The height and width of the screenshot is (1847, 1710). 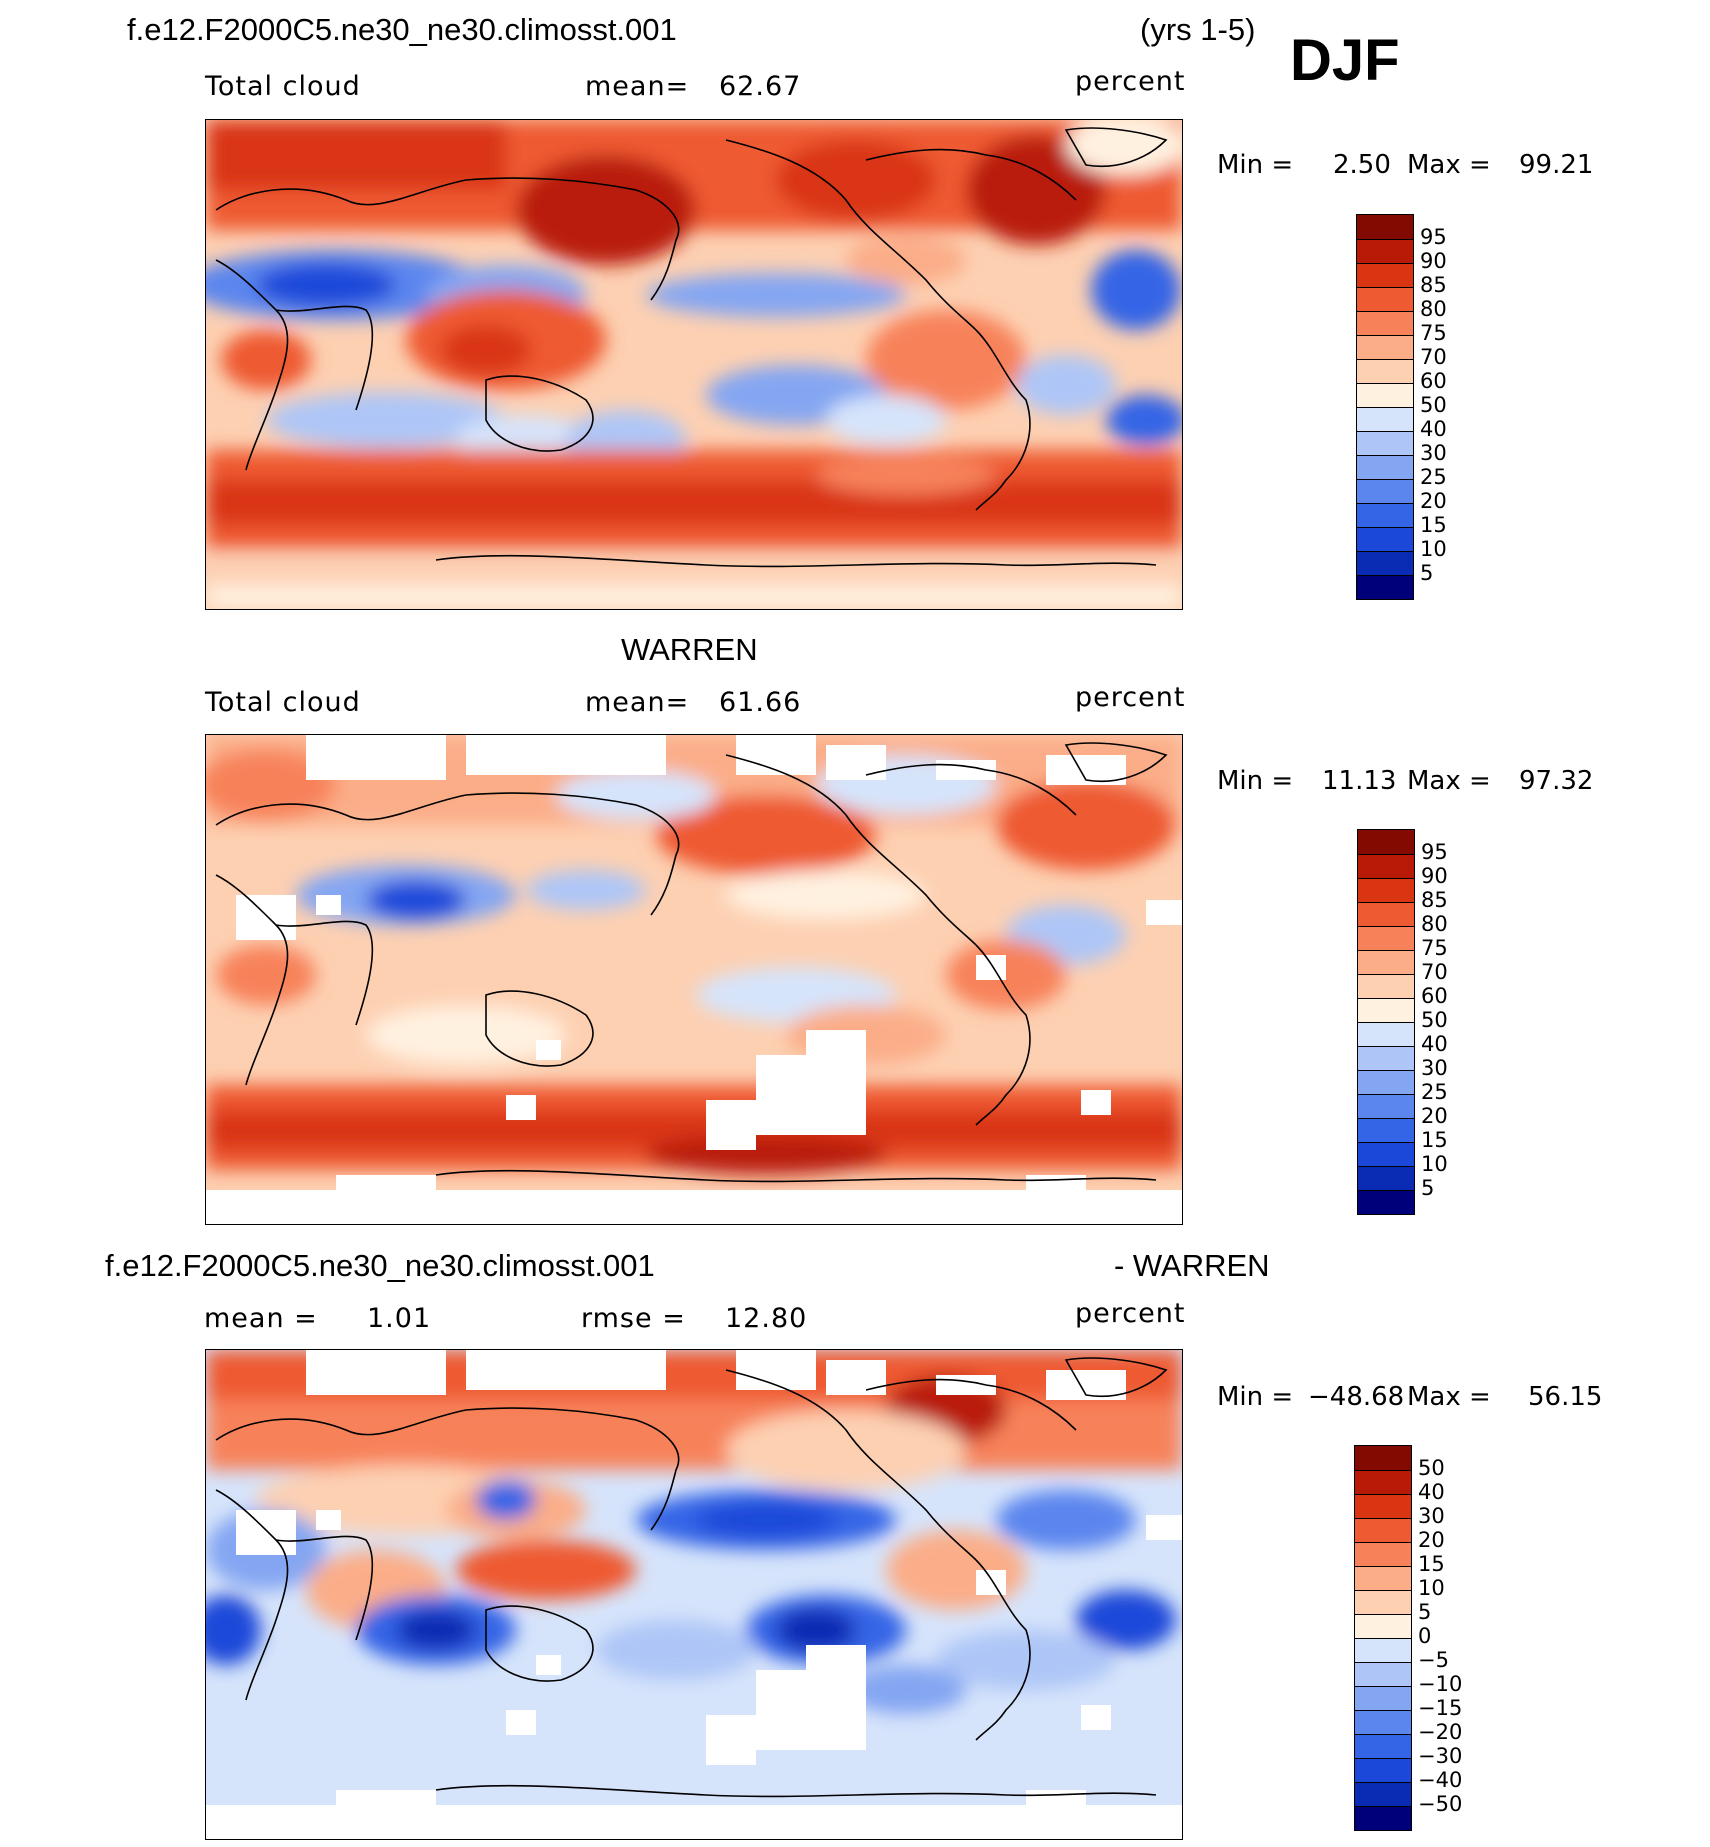 What do you see at coordinates (1255, 165) in the screenshot?
I see `panel1-min-label: Min =` at bounding box center [1255, 165].